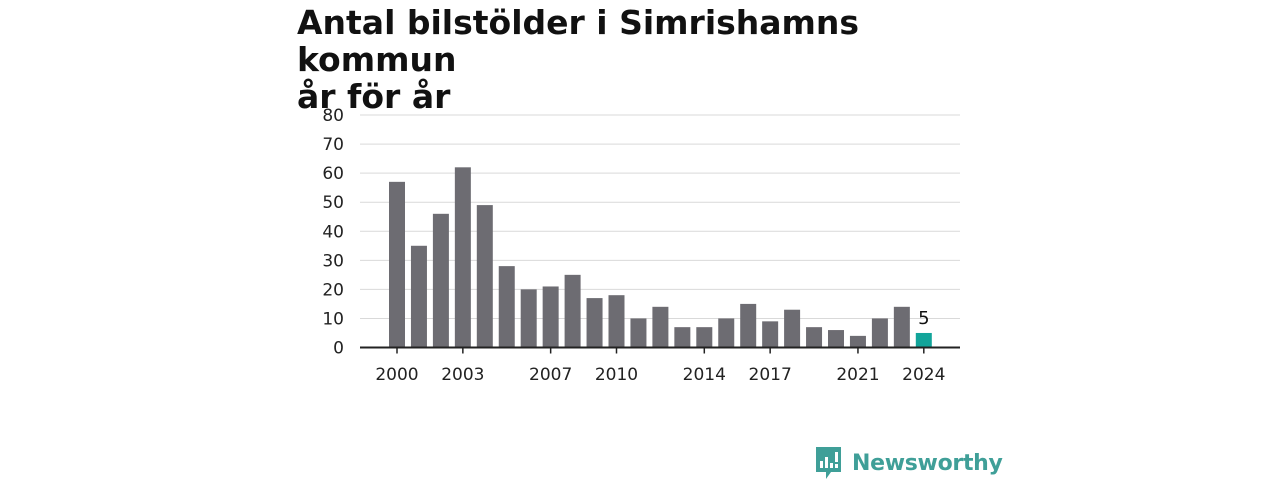 The image size is (1280, 480). Describe the element at coordinates (550, 317) in the screenshot. I see `bar-2007` at that location.